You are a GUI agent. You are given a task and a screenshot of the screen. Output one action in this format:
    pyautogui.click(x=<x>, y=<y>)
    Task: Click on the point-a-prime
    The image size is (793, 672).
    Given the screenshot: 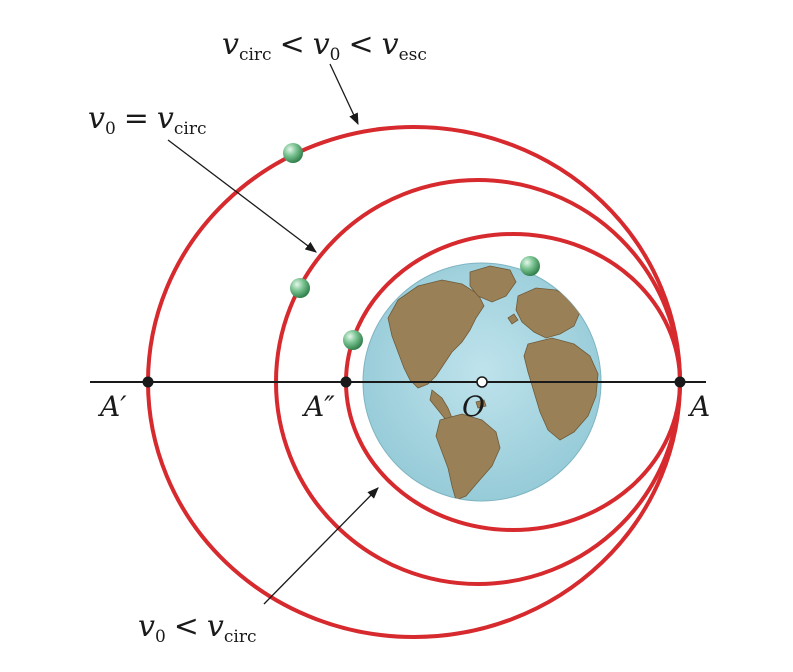 What is the action you would take?
    pyautogui.click(x=148, y=382)
    